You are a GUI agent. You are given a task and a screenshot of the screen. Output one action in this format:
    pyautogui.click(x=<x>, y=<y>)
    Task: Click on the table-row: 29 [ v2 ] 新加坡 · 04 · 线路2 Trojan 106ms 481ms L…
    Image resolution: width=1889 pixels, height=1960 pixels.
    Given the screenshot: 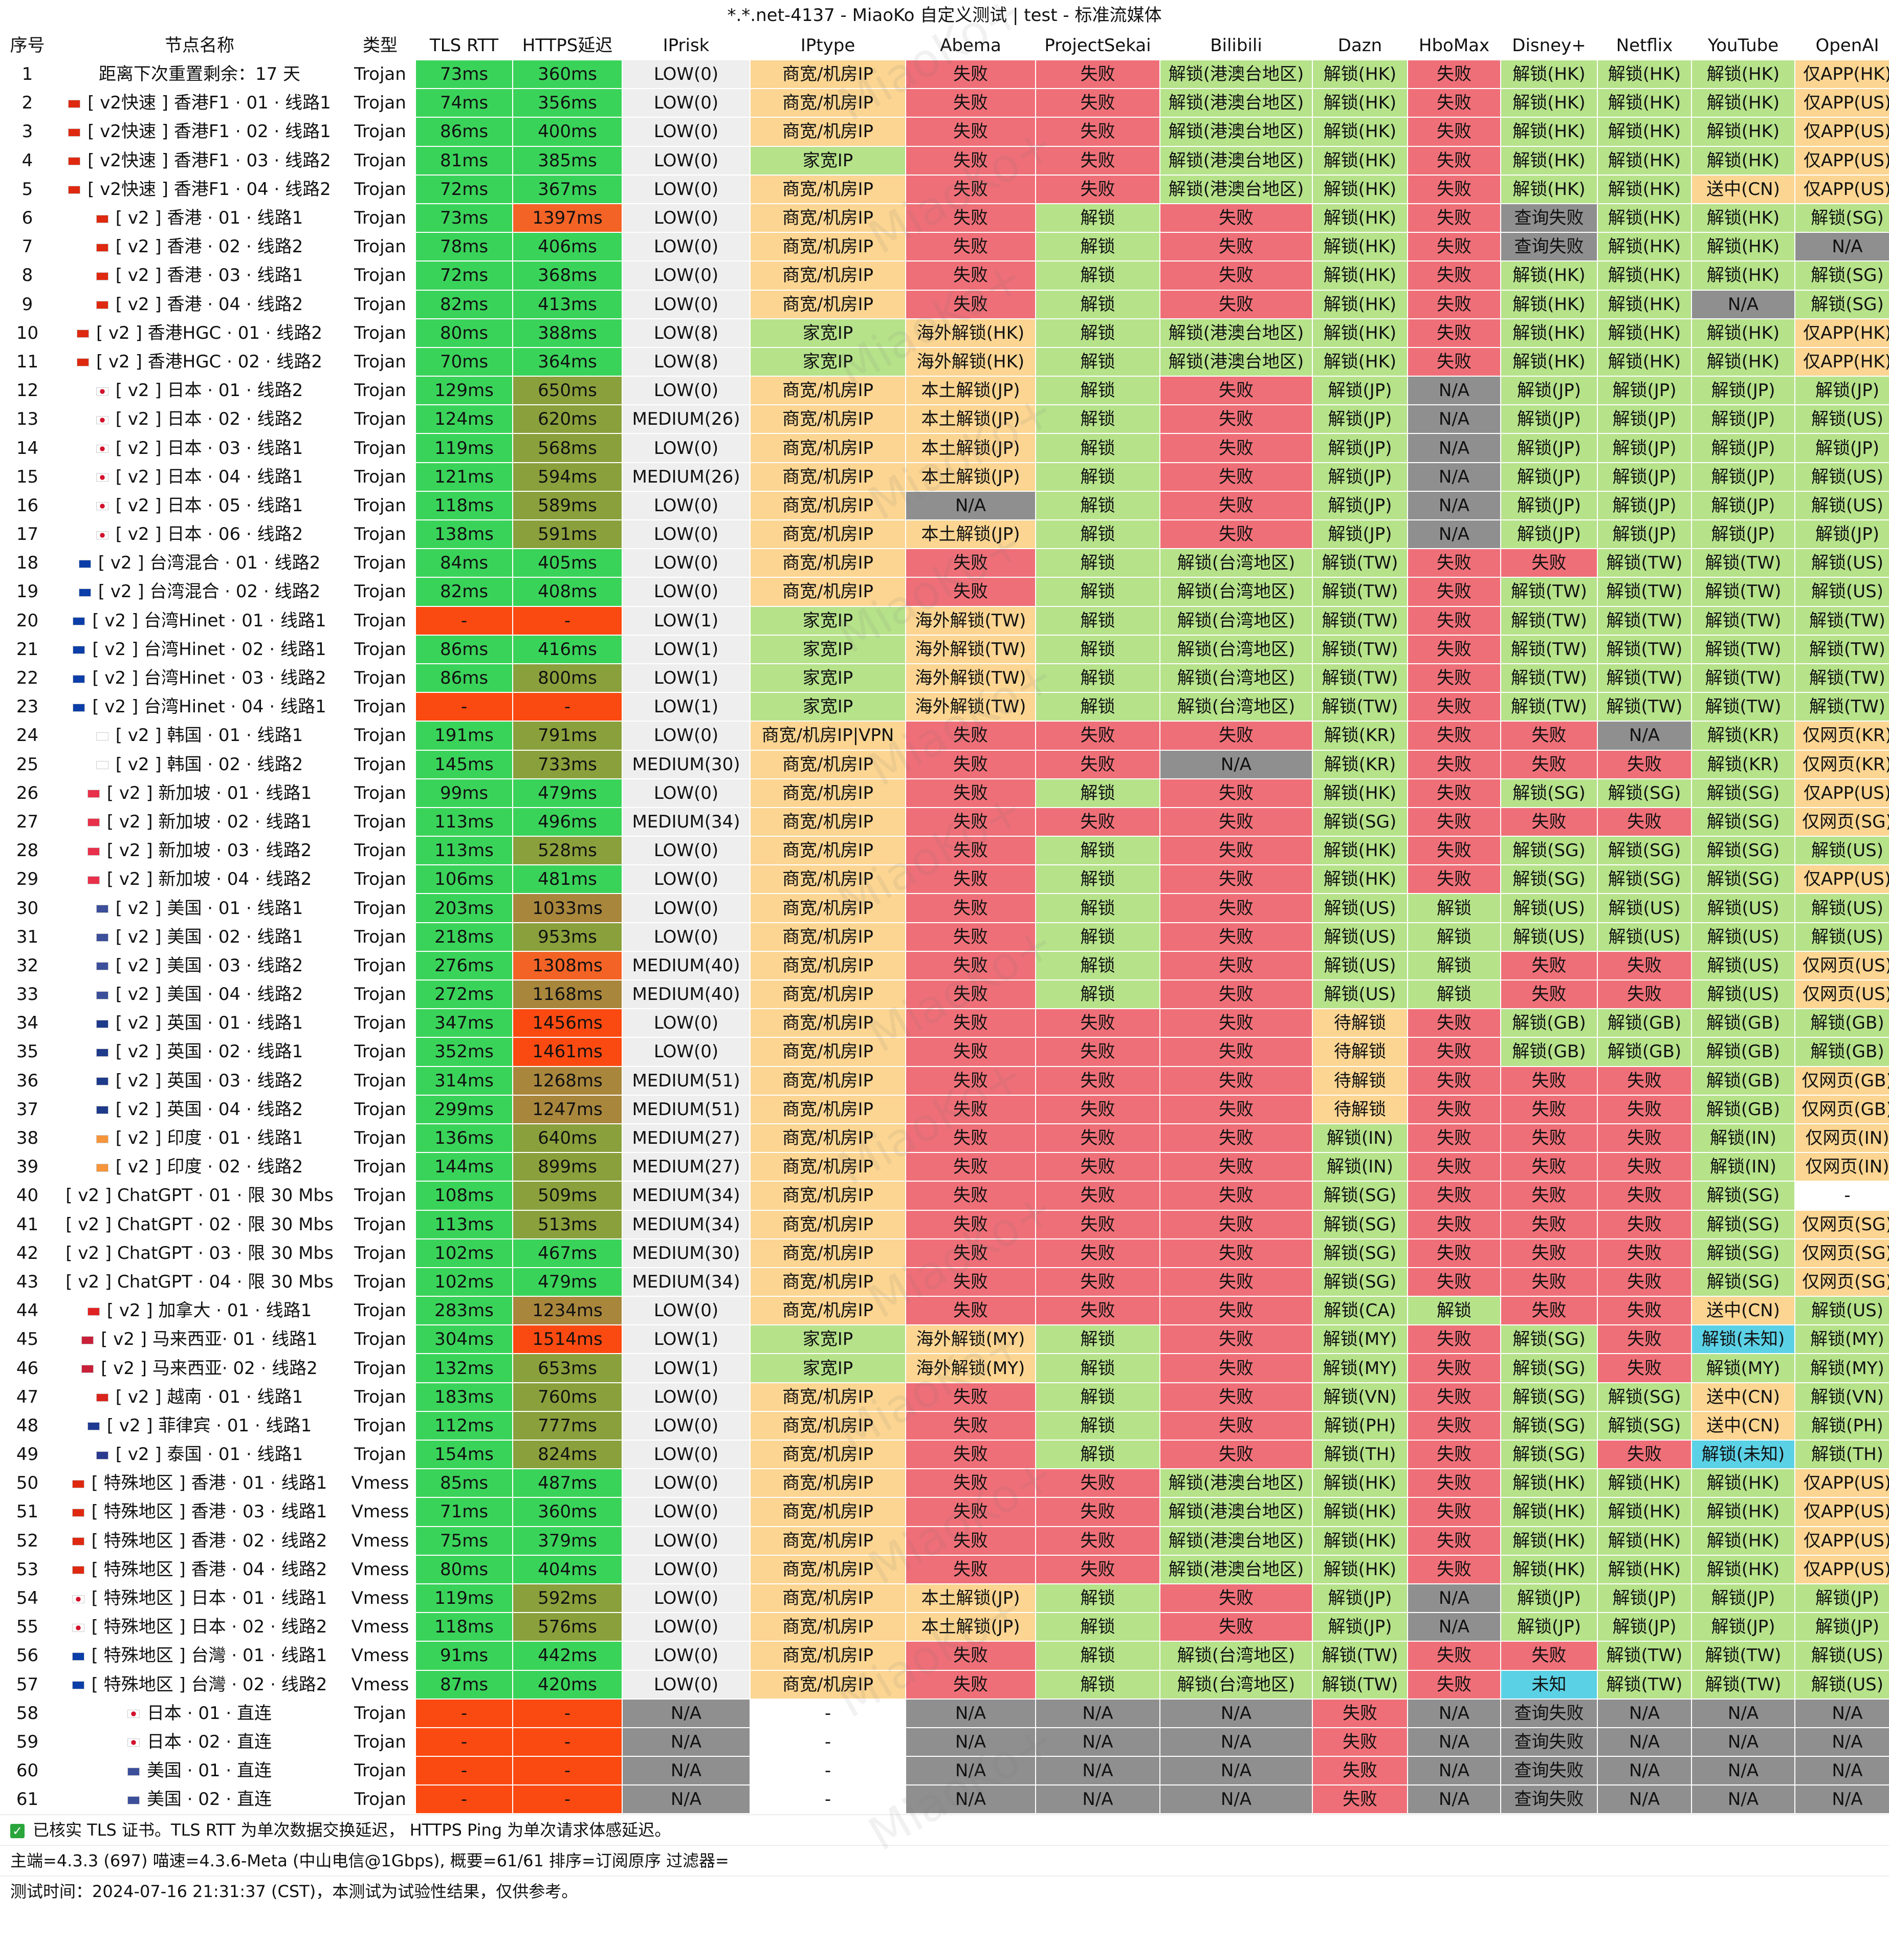 What is the action you would take?
    pyautogui.click(x=944, y=880)
    